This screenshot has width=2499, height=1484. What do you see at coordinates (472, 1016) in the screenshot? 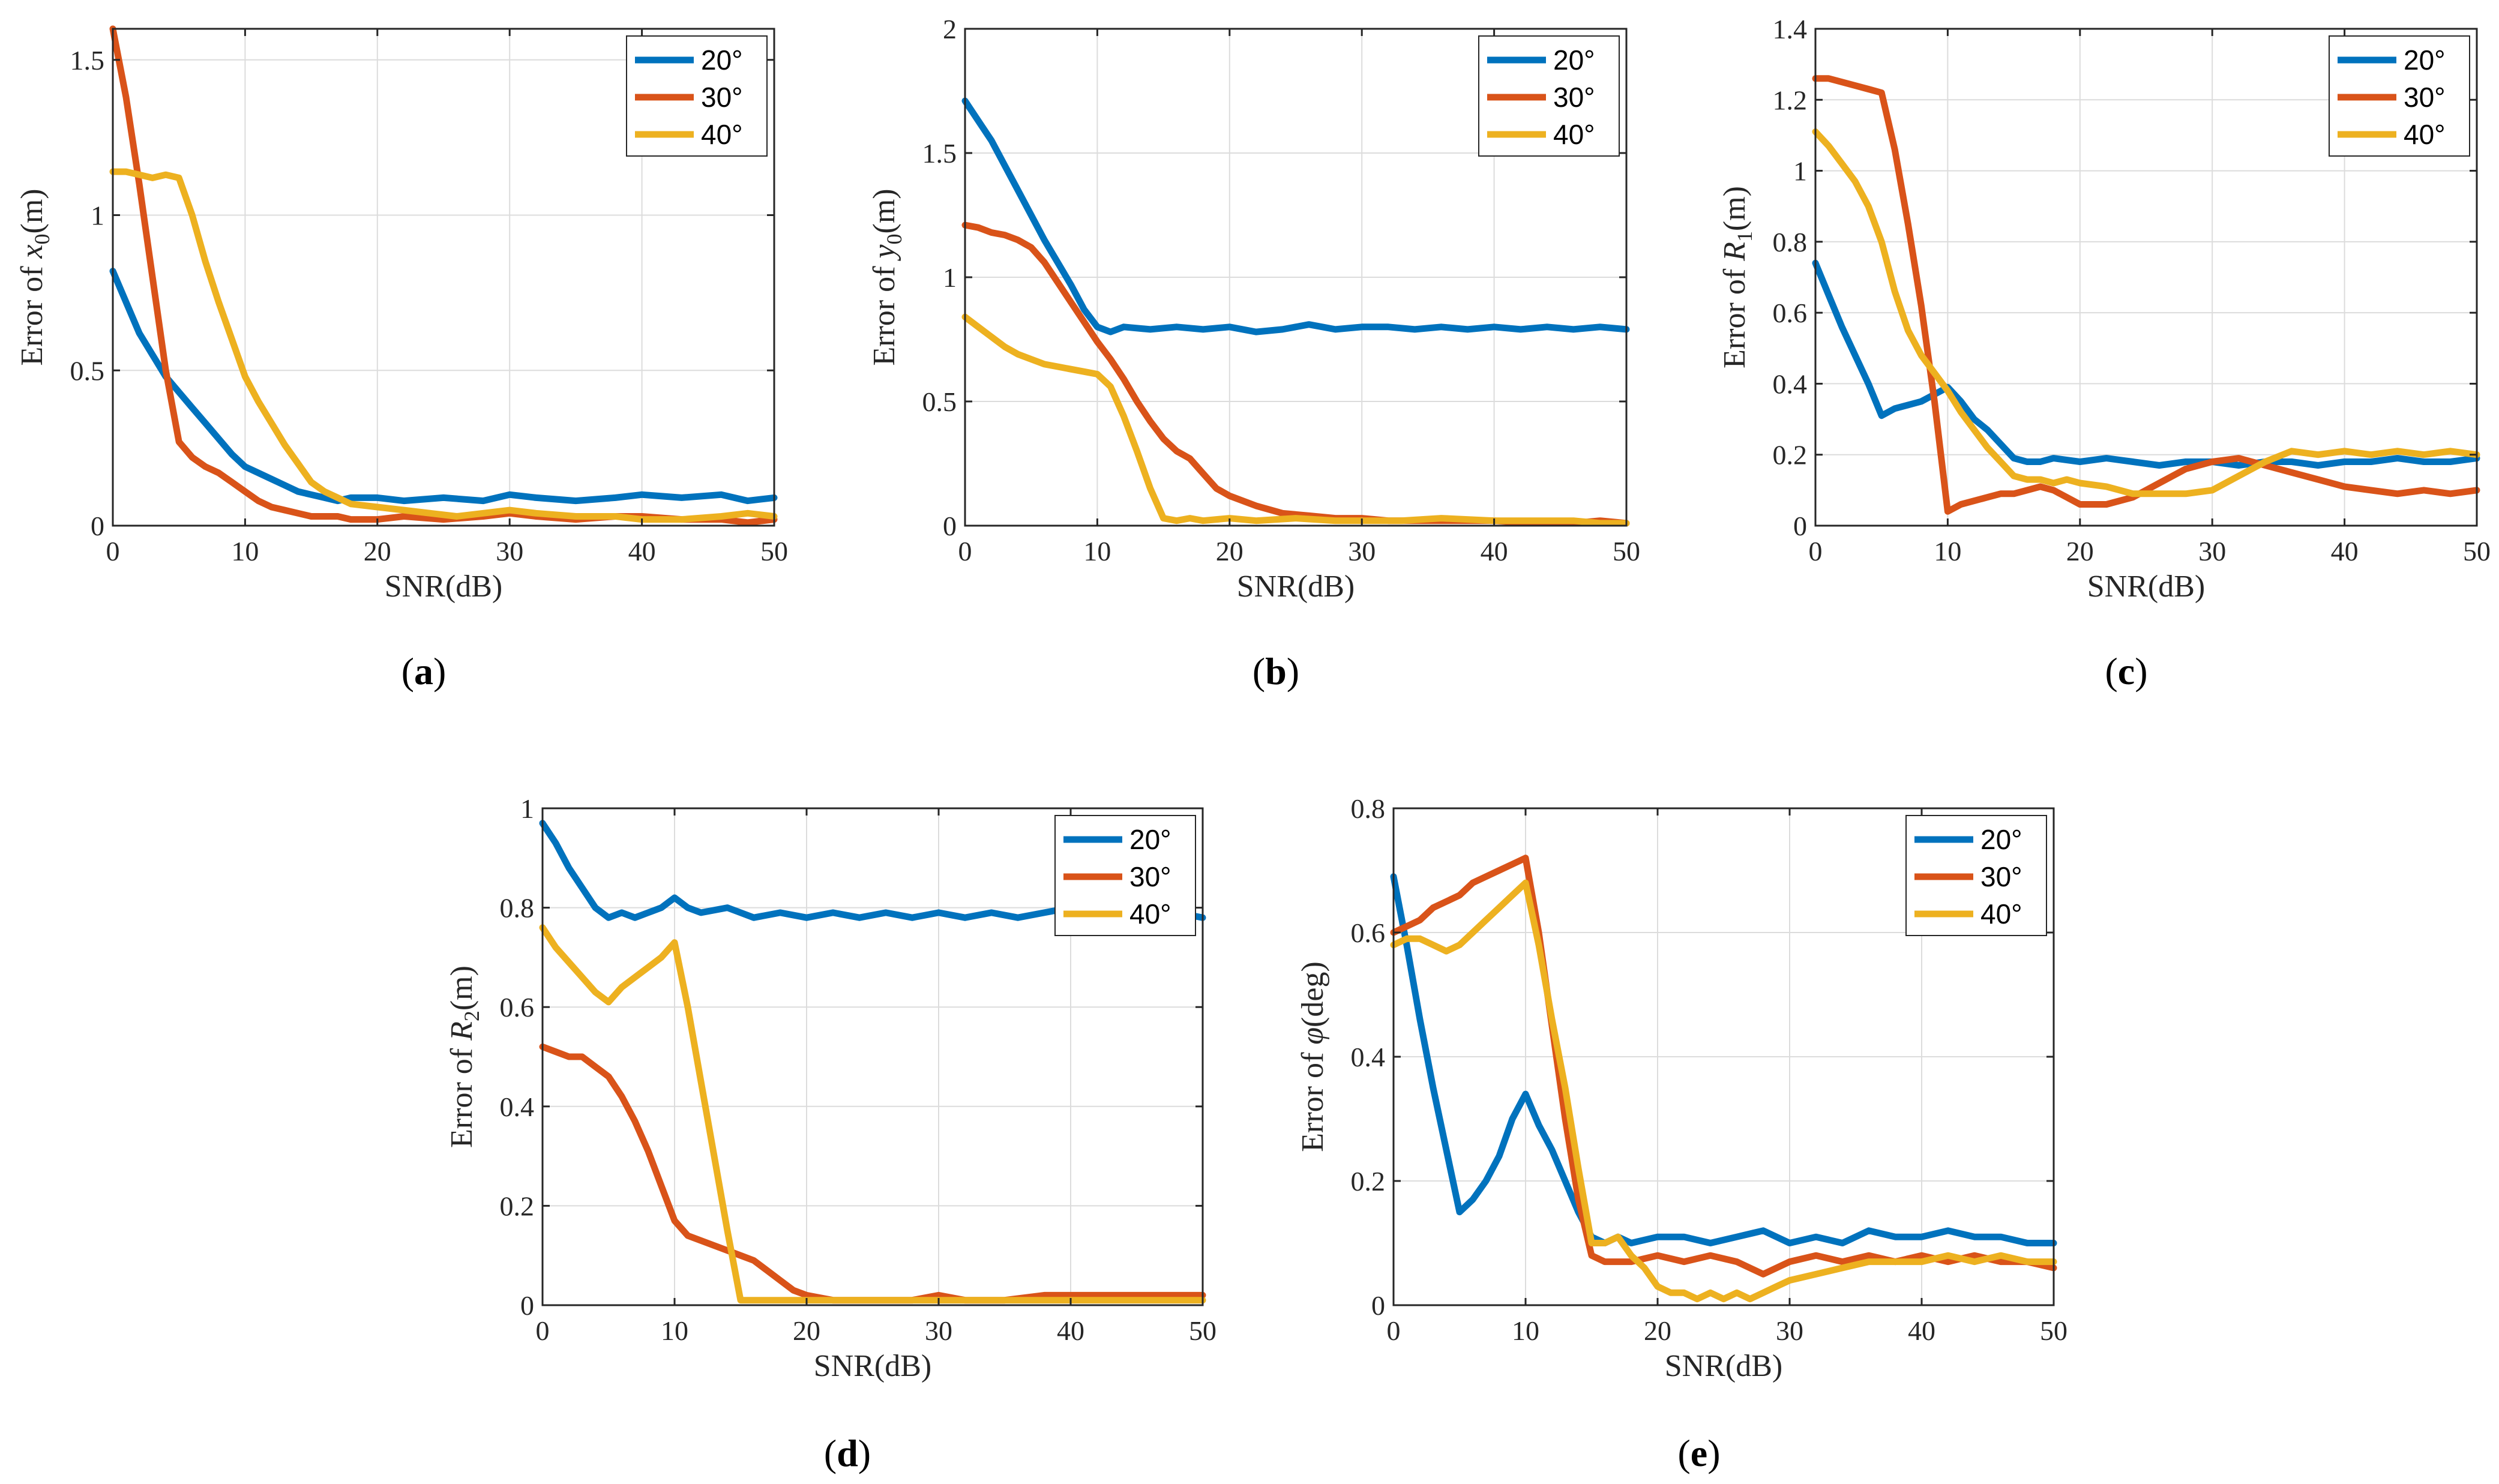
I see `y-label-subscript: 2` at bounding box center [472, 1016].